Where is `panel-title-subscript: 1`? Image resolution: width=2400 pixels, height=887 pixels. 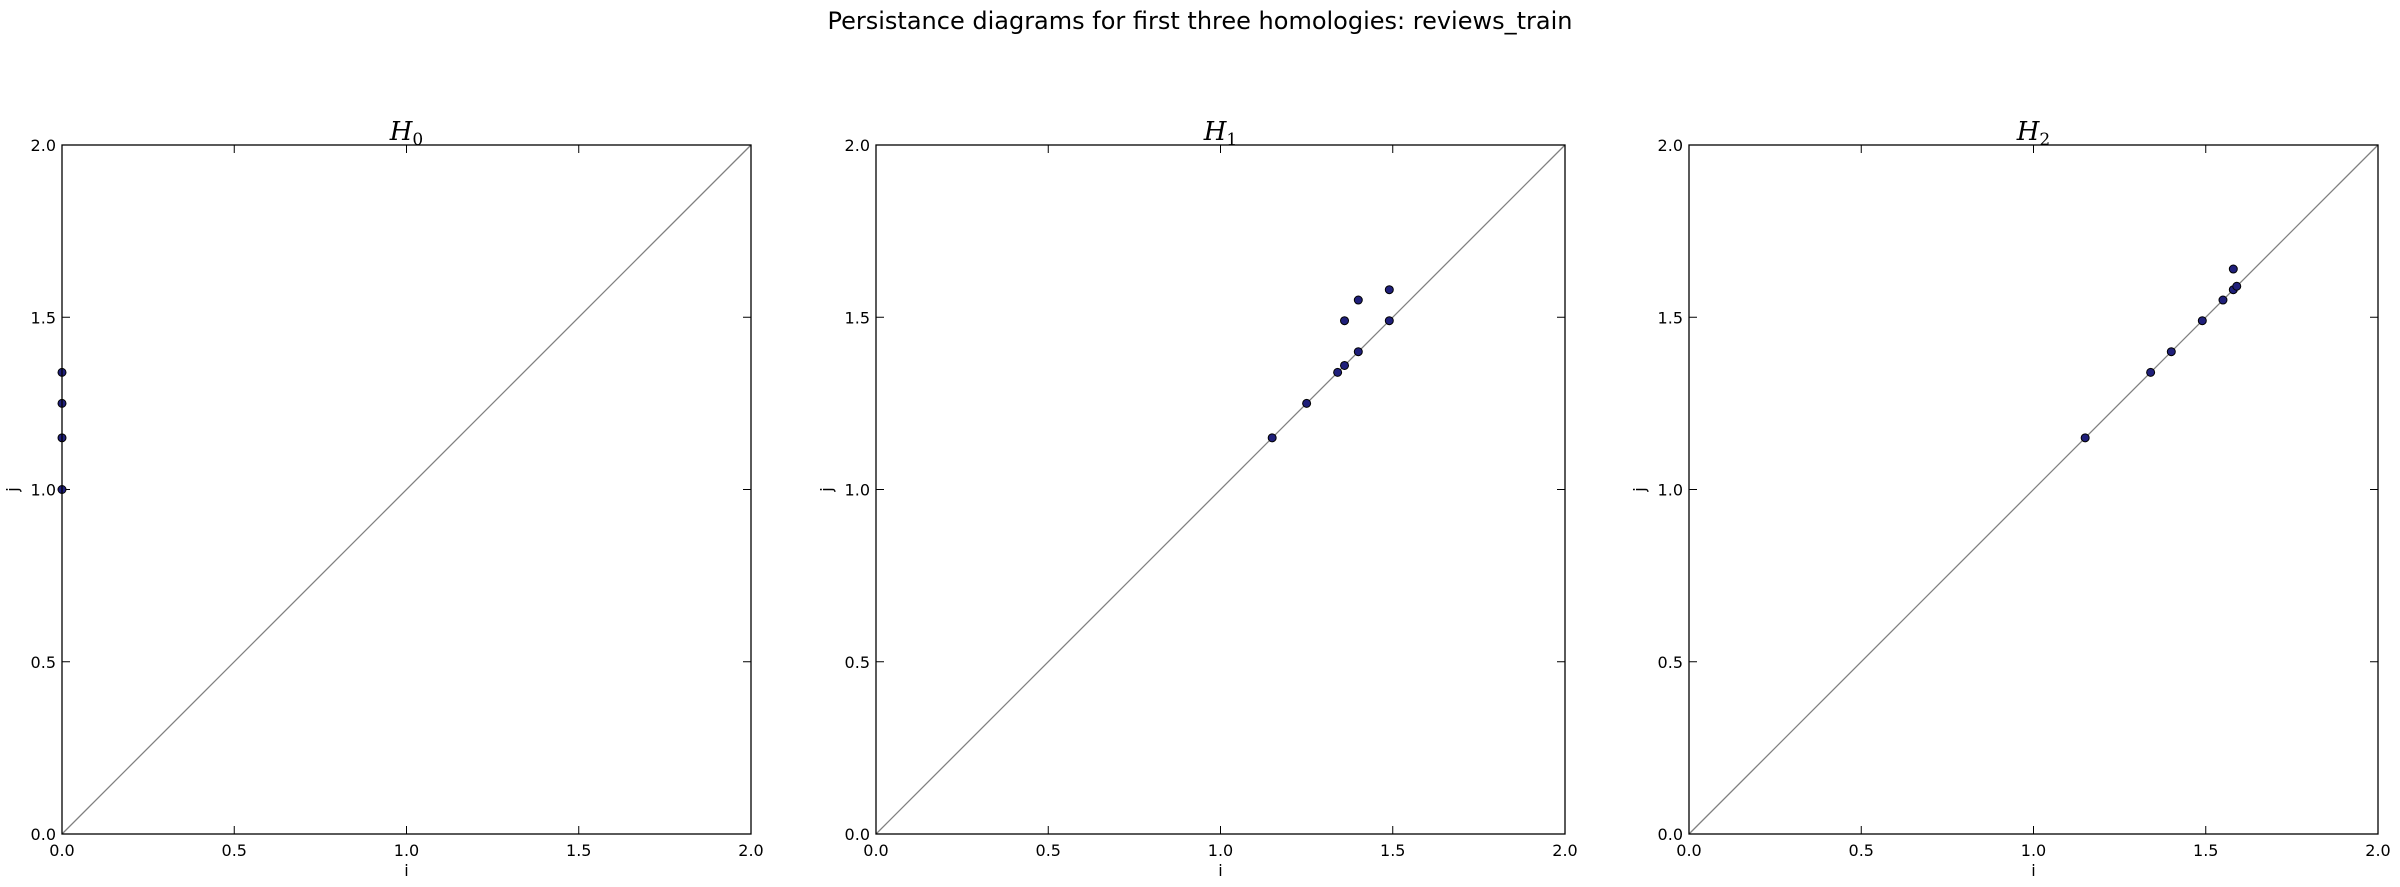 panel-title-subscript: 1 is located at coordinates (1231, 140).